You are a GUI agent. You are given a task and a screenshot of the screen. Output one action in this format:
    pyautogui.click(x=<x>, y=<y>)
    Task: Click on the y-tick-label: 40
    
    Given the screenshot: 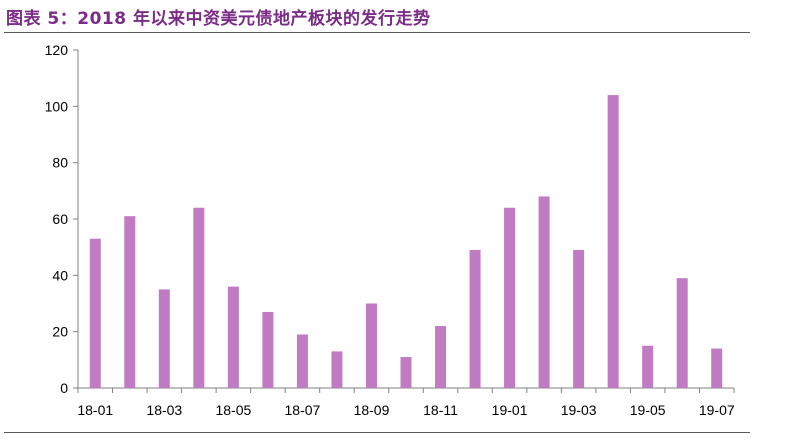 What is the action you would take?
    pyautogui.click(x=60, y=275)
    